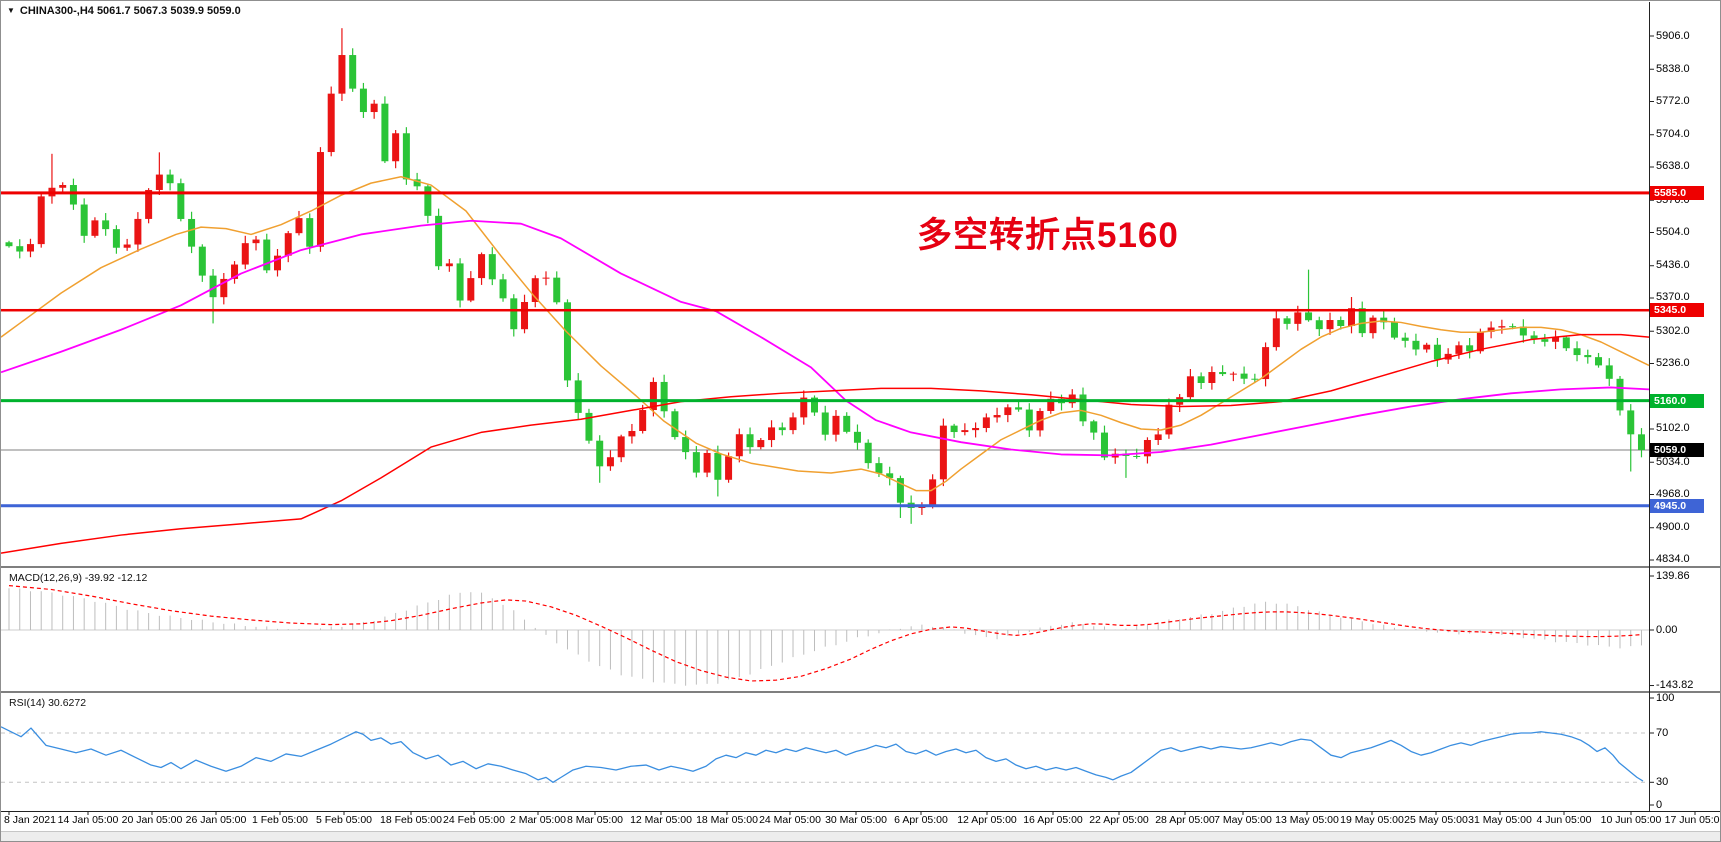 The image size is (1721, 842). Describe the element at coordinates (860, 836) in the screenshot. I see `window-bottom-strip` at that location.